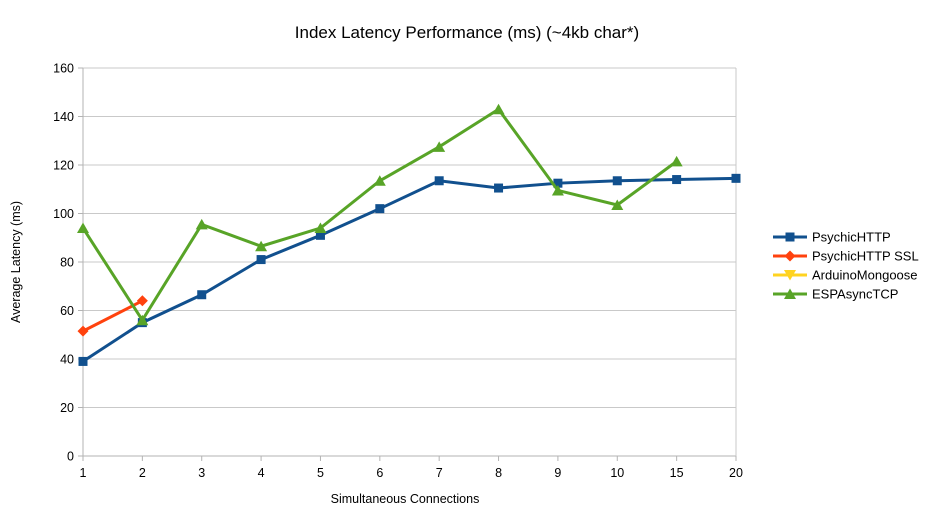  What do you see at coordinates (67, 263) in the screenshot?
I see `y-tick-label: 80` at bounding box center [67, 263].